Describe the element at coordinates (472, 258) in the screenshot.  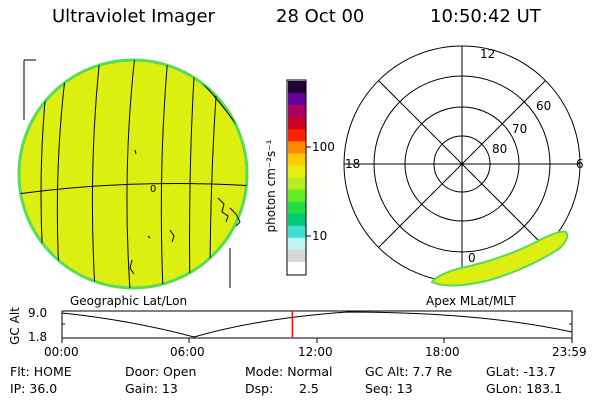
I see `mlt-label-0: 0` at that location.